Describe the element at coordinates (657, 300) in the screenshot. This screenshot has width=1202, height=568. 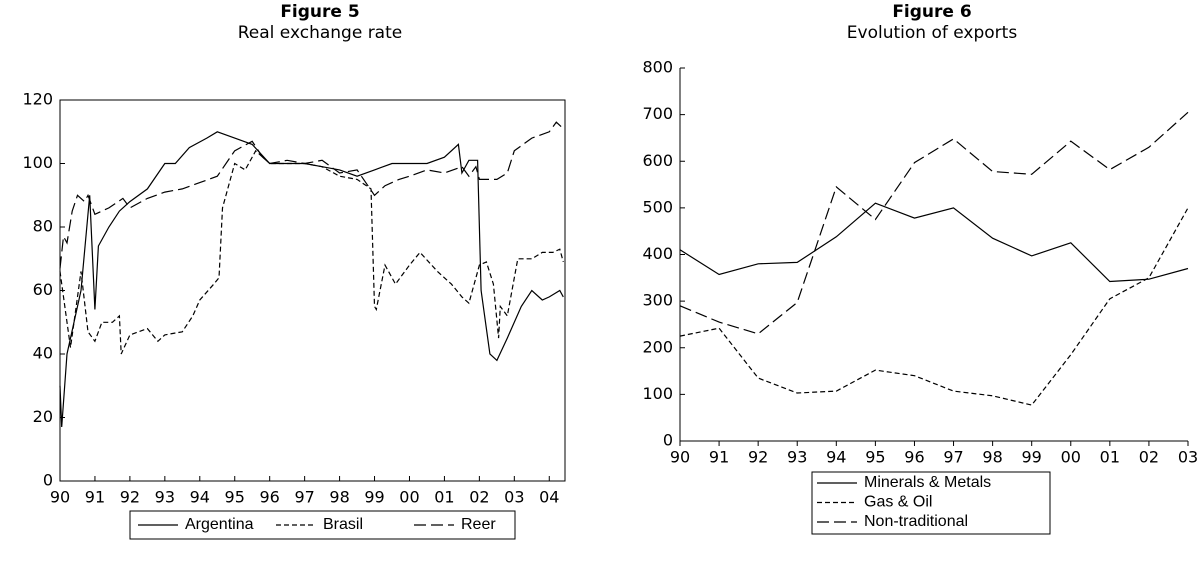
I see `y-tick-label: 300` at that location.